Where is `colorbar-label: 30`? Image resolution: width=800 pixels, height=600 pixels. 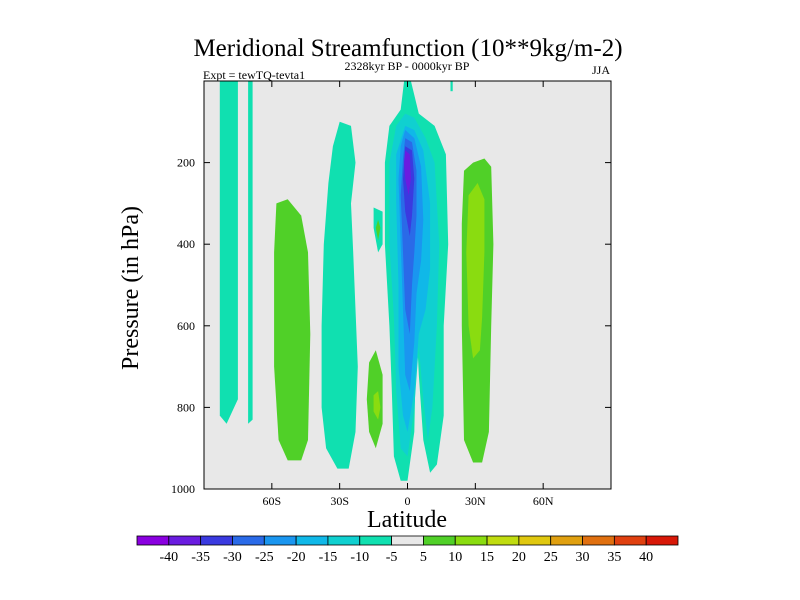 colorbar-label: 30 is located at coordinates (583, 557).